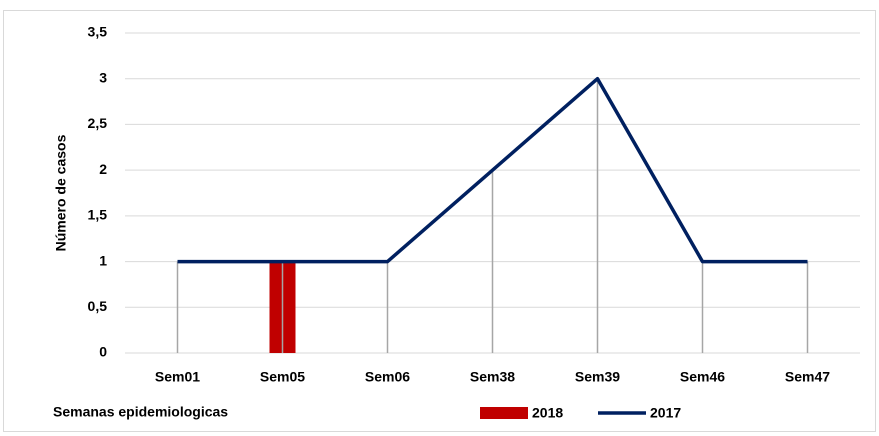 The height and width of the screenshot is (436, 879). What do you see at coordinates (98, 32) in the screenshot?
I see `y-tick-label: 3,5` at bounding box center [98, 32].